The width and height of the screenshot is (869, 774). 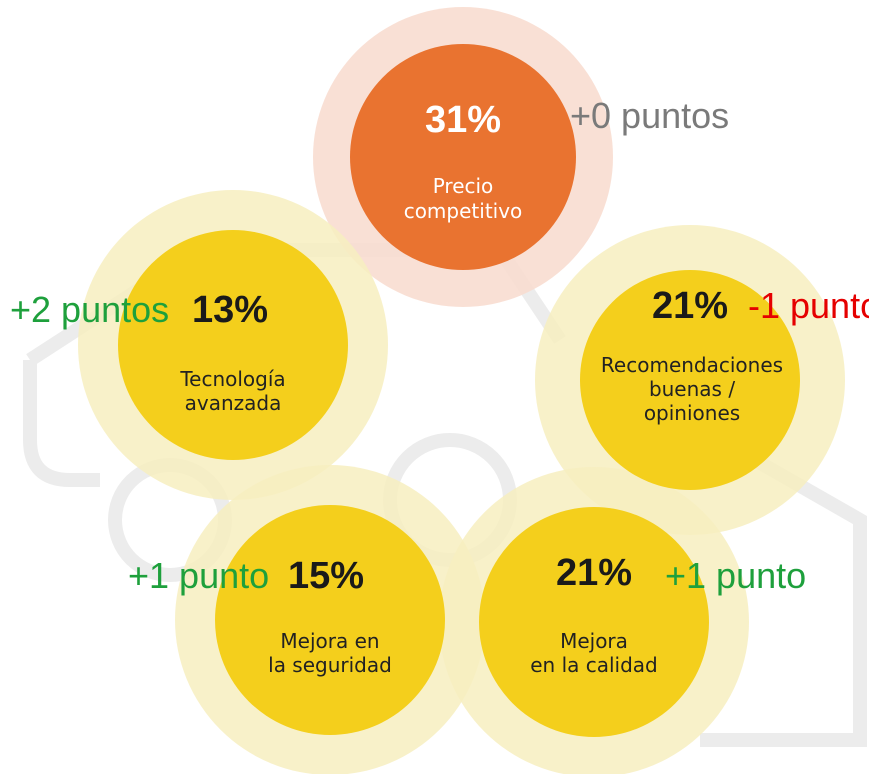 What do you see at coordinates (89, 309) in the screenshot?
I see `change: +2 puntos` at bounding box center [89, 309].